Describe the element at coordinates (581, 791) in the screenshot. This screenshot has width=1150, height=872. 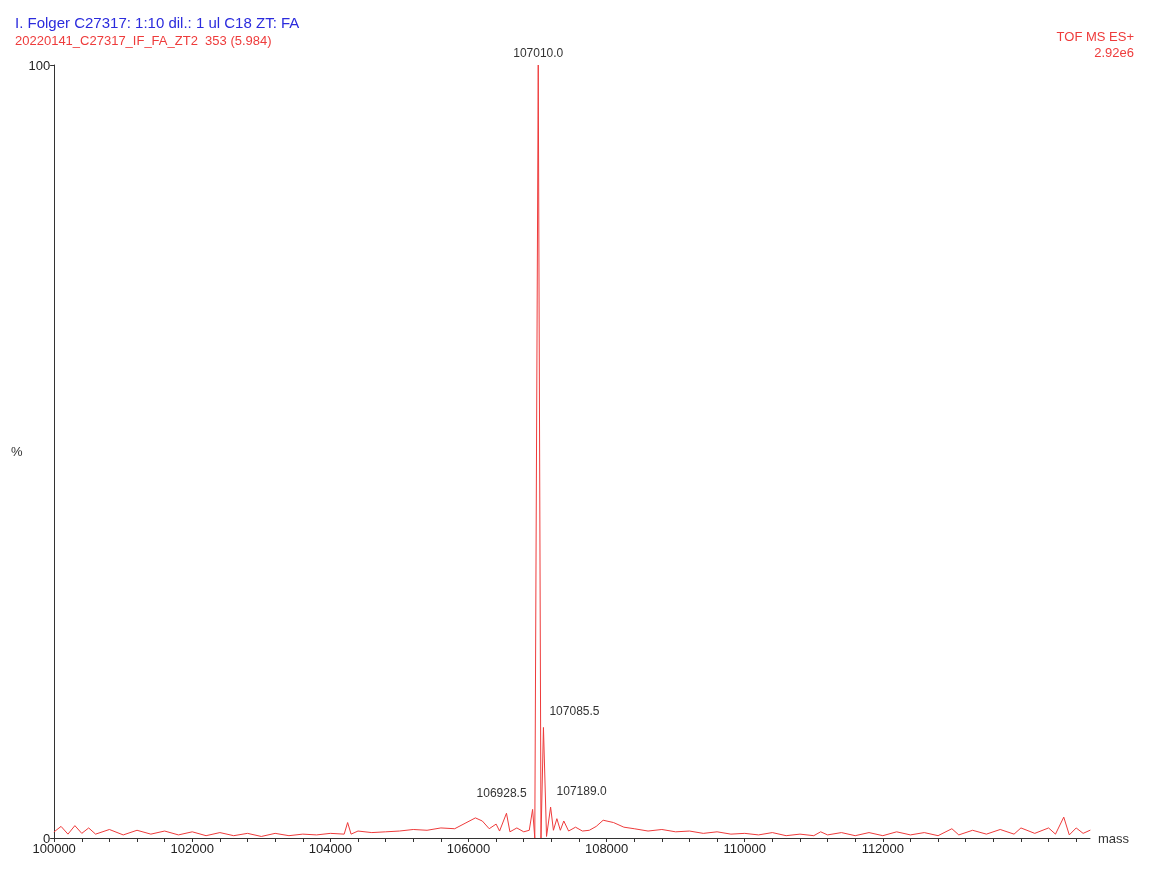
I see `annotation: 107189.0` at that location.